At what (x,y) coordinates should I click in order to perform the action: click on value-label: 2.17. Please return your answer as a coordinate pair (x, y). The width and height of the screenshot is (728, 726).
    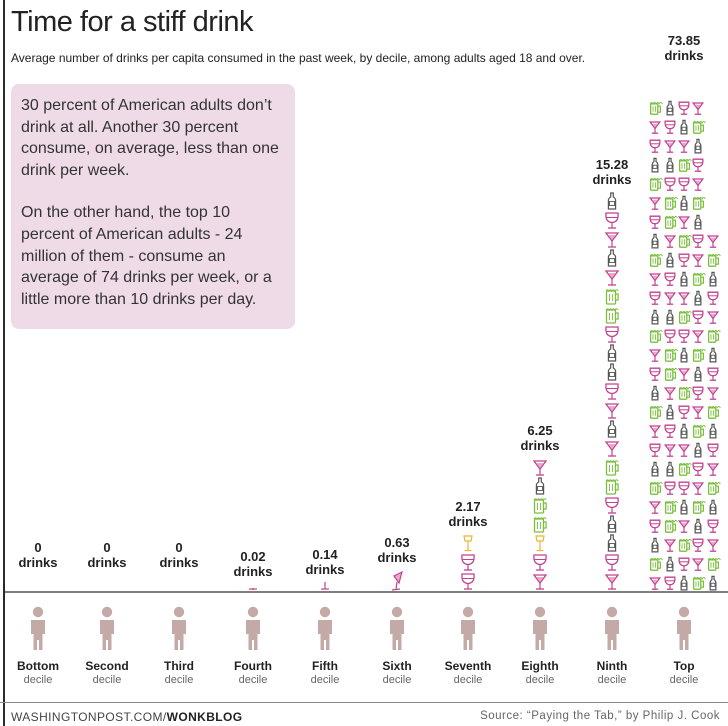
    Looking at the image, I should click on (467, 506).